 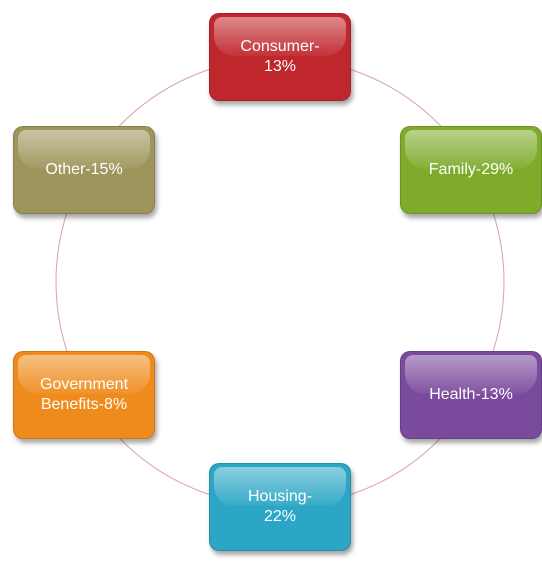 I want to click on node-label: Consumer- 13%, so click(x=280, y=56).